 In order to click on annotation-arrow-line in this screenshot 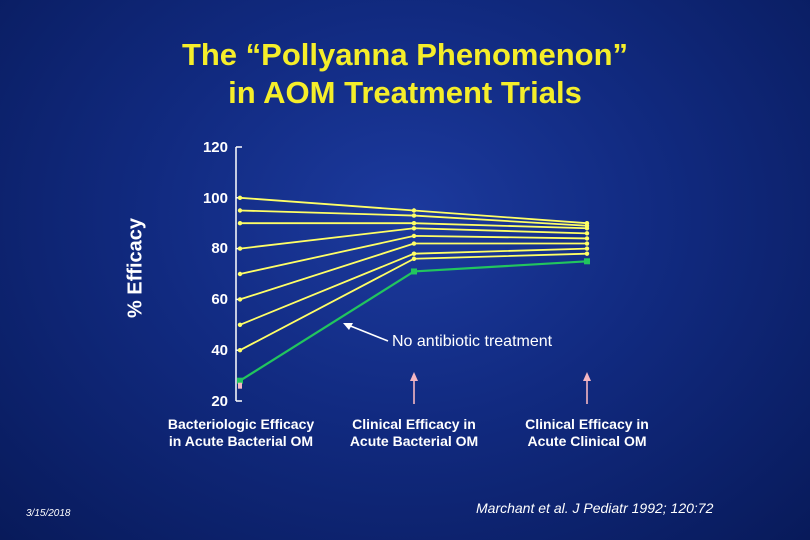, I will do `click(368, 333)`.